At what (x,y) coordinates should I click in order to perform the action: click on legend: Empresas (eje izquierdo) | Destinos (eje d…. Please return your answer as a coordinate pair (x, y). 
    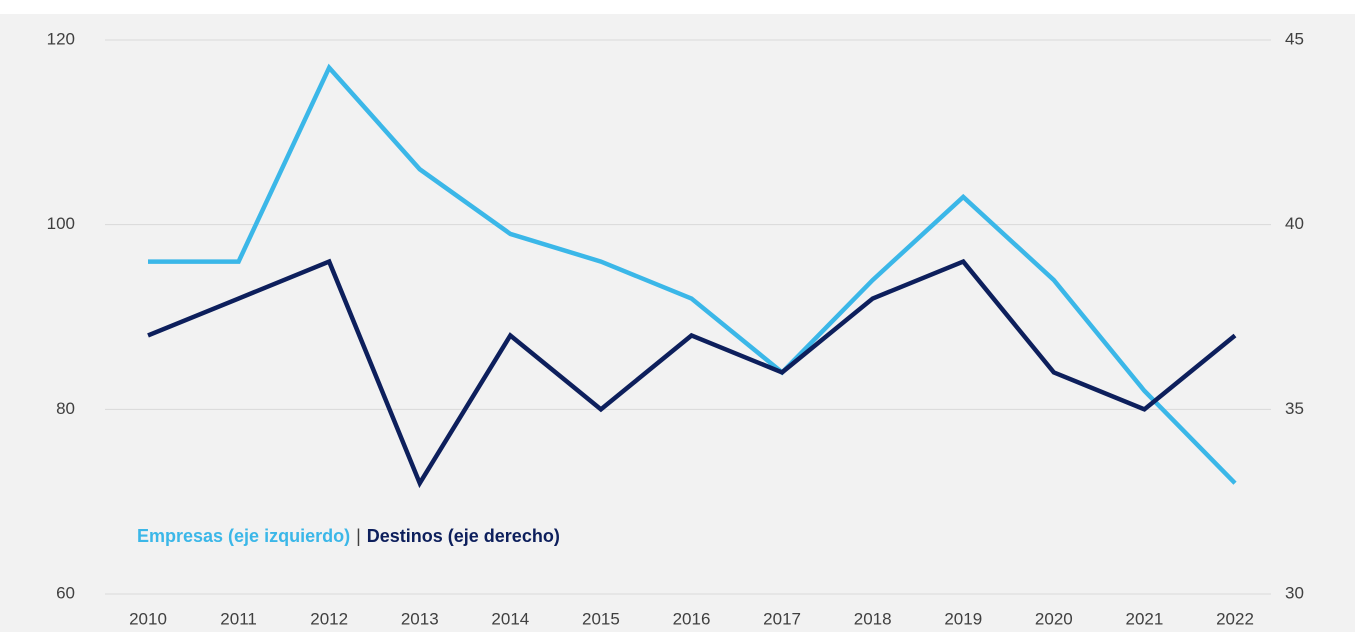
    Looking at the image, I should click on (348, 536).